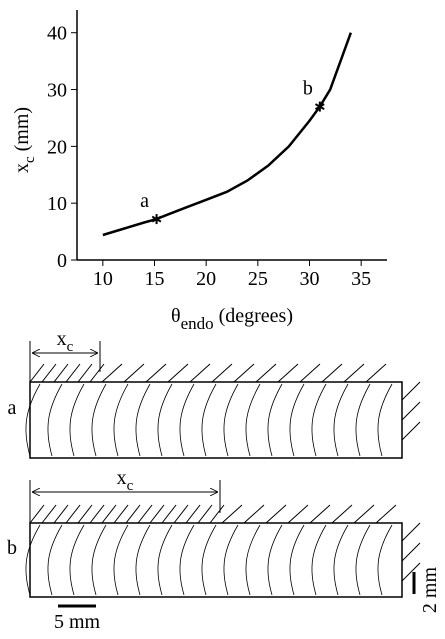 Image resolution: width=445 pixels, height=639 pixels. I want to click on x-label-main: θ, so click(176, 316).